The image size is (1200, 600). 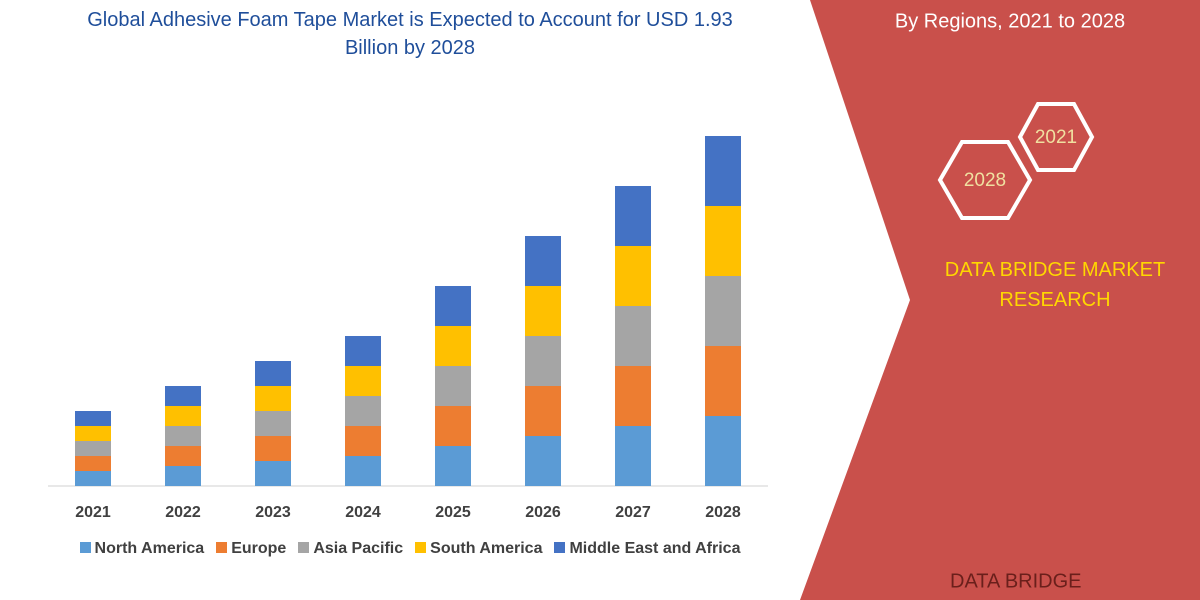 What do you see at coordinates (1016, 581) in the screenshot?
I see `logo: DATA BRIDGE` at bounding box center [1016, 581].